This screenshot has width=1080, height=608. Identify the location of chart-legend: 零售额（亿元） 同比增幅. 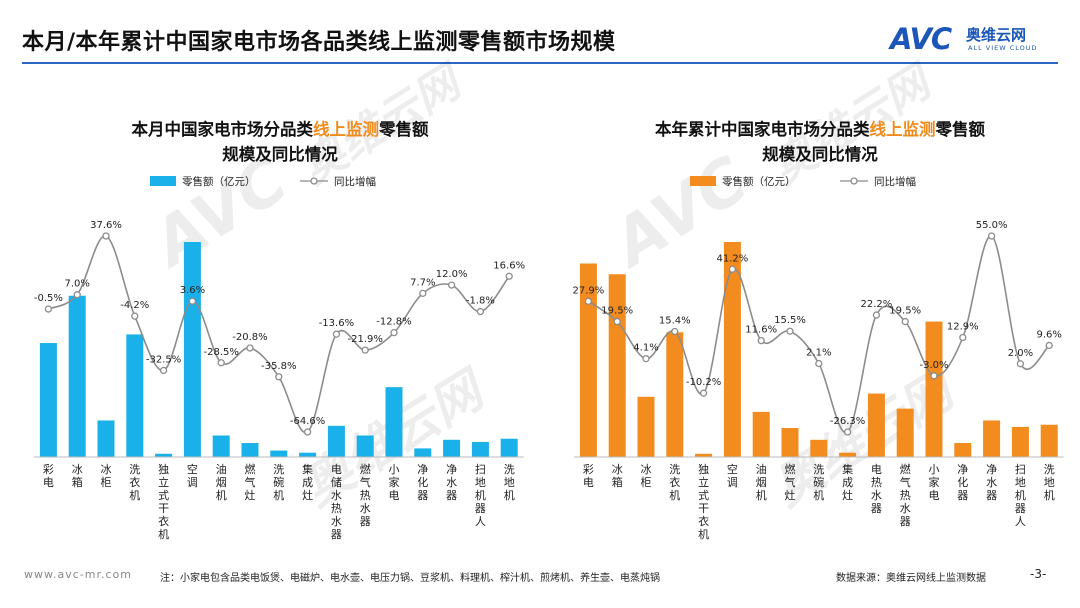
(803, 181).